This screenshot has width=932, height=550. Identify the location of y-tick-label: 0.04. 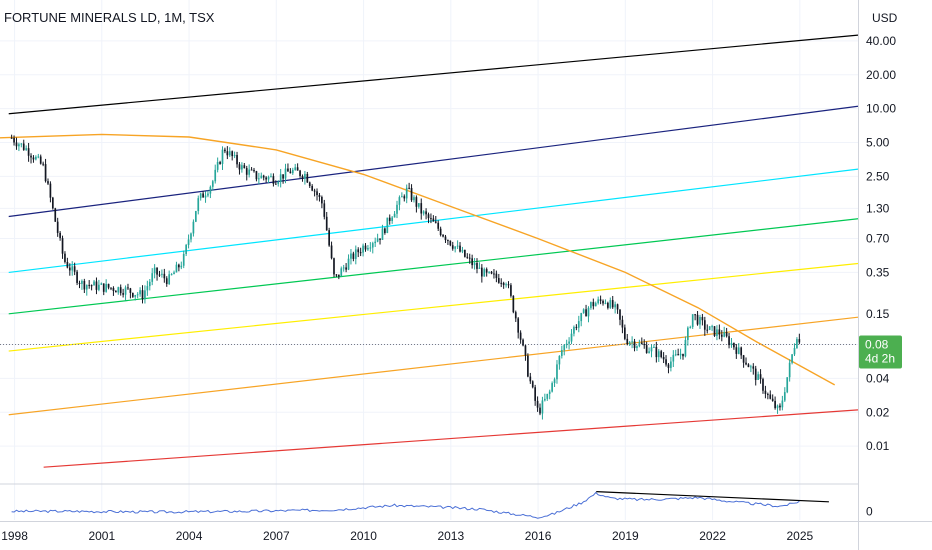
(878, 378).